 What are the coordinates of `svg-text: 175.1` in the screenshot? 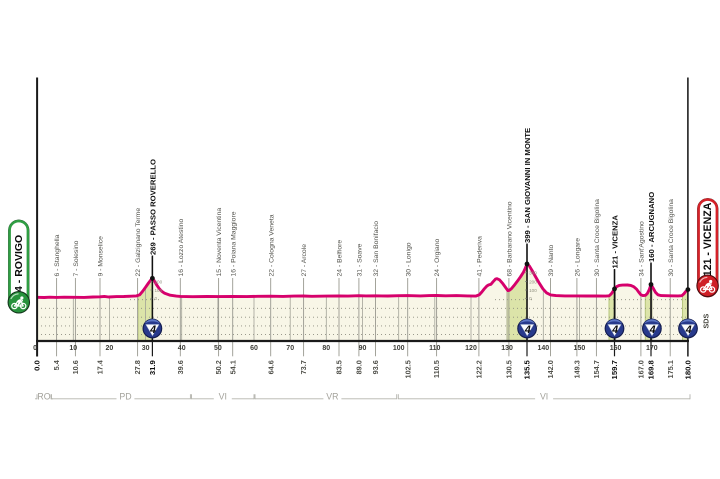 It's located at (670, 369).